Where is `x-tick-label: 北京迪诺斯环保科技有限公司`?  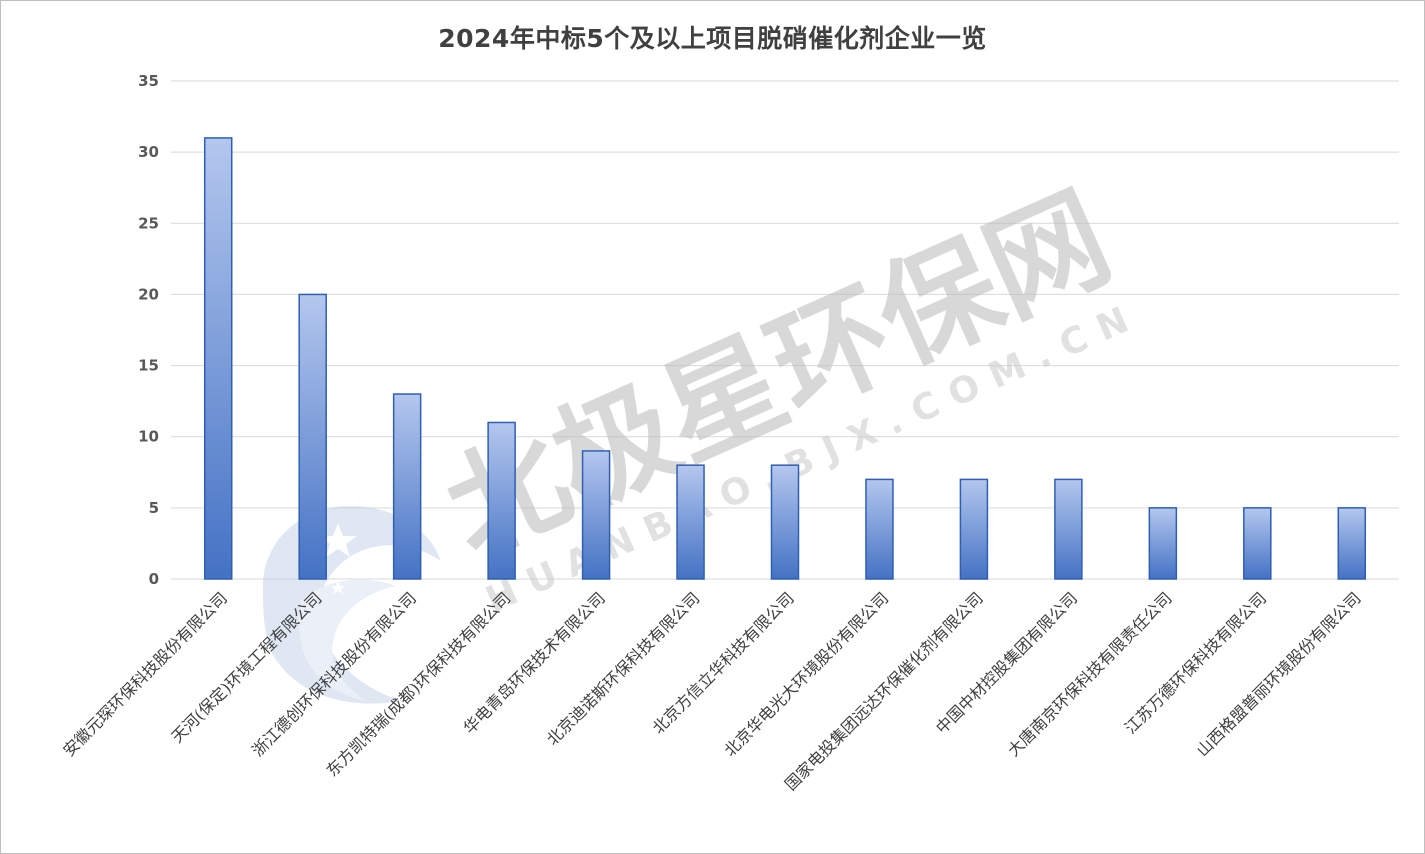
x-tick-label: 北京迪诺斯环保科技有限公司 is located at coordinates (623, 668).